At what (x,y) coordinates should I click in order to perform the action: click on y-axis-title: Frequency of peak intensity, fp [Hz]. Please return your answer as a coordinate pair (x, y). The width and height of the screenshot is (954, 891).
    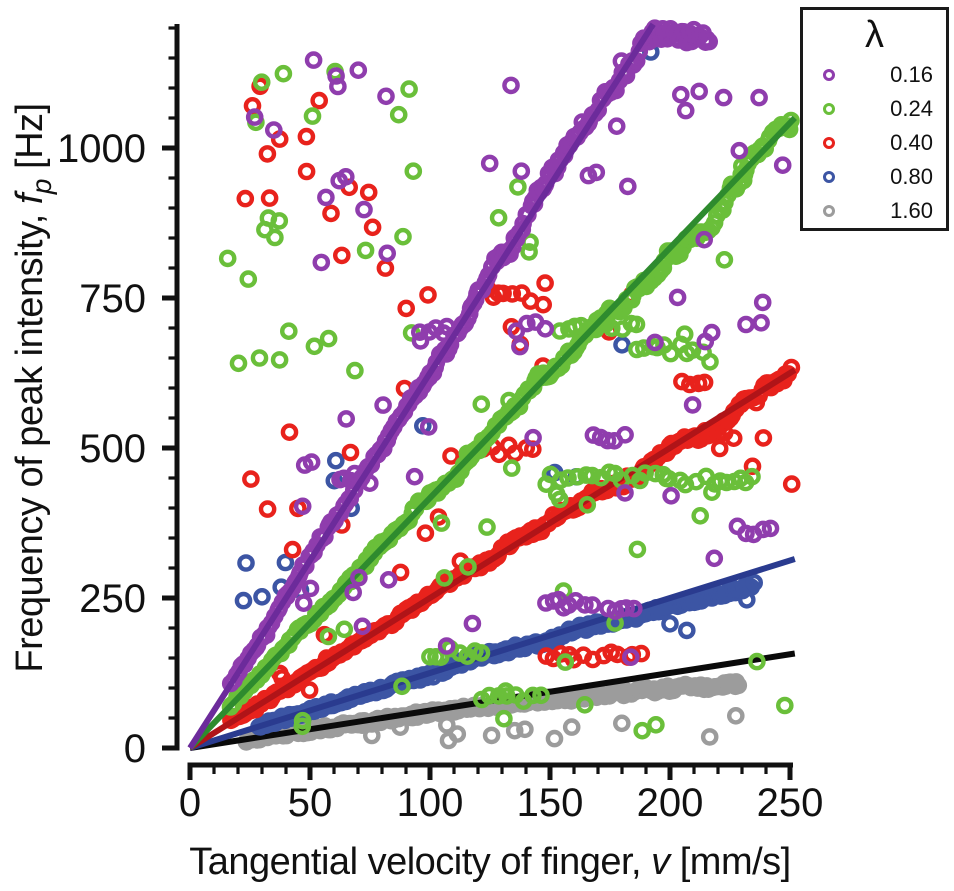
    Looking at the image, I should click on (33, 387).